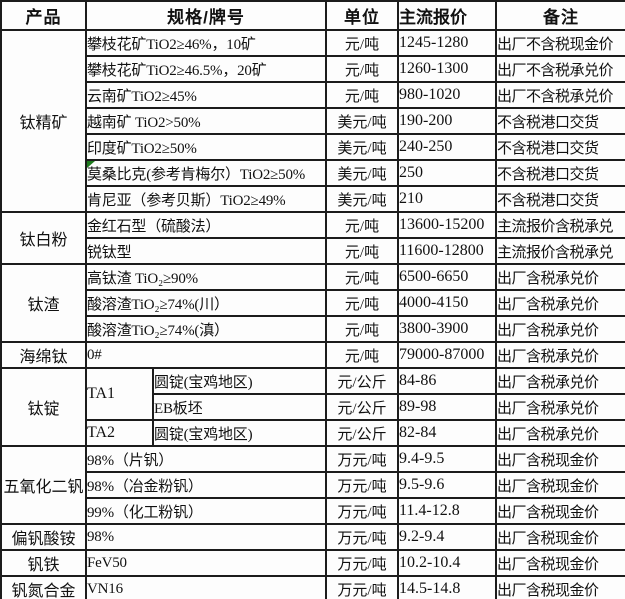 This screenshot has height=599, width=625. Describe the element at coordinates (206, 69) in the screenshot. I see `spec-cell: 攀枝花矿TiO2≥46.5%，20矿` at that location.